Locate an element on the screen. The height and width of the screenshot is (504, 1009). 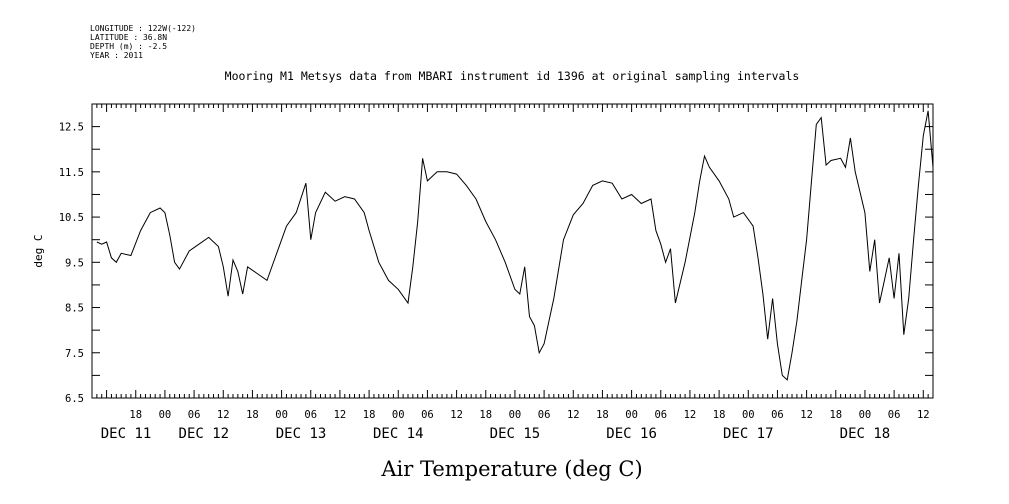
y-tick-label: 8.5 is located at coordinates (74, 309).